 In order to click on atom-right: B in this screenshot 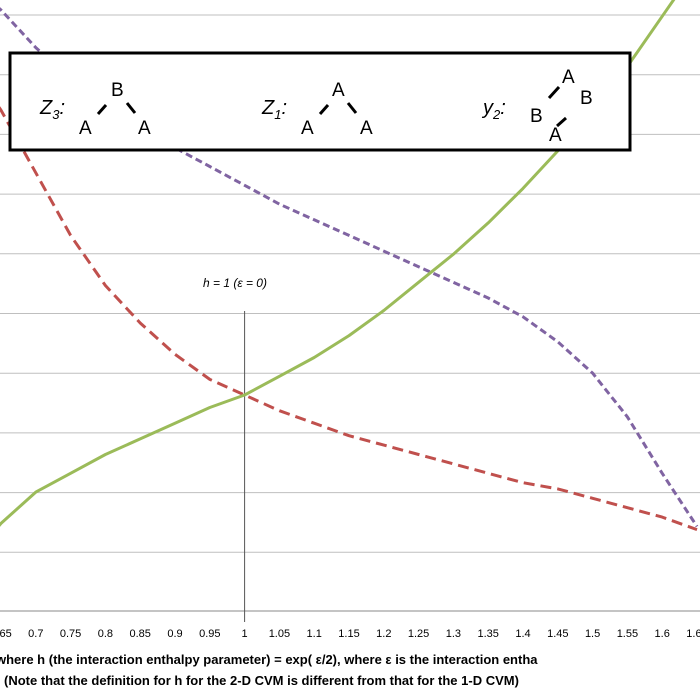, I will do `click(586, 98)`.